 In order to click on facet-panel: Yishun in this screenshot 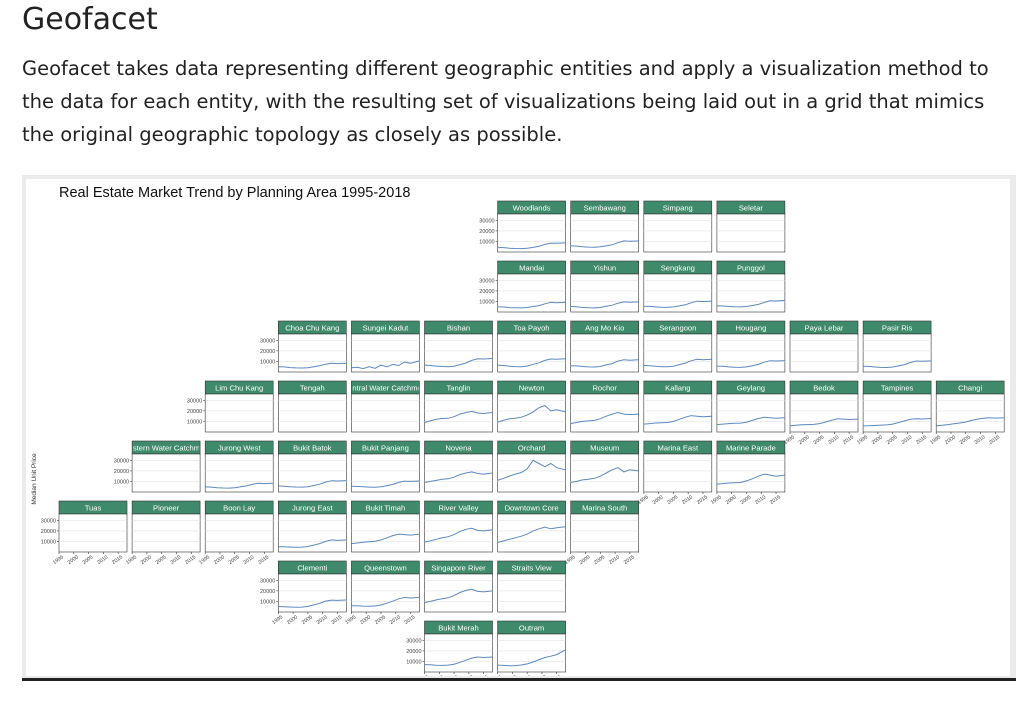, I will do `click(605, 286)`.